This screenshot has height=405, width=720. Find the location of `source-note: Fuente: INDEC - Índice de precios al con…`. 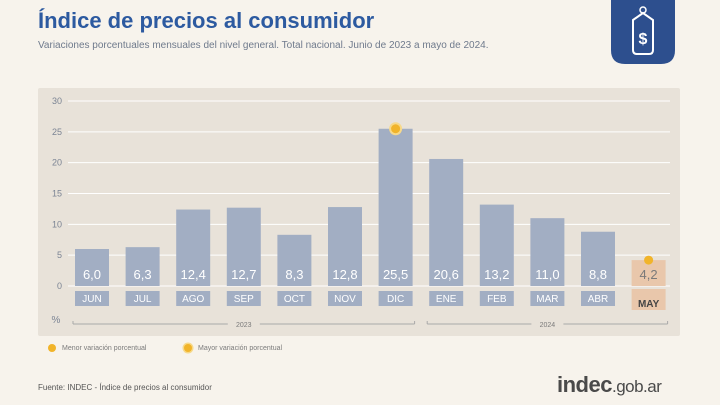

source-note: Fuente: INDEC - Índice de precios al con… is located at coordinates (125, 387).